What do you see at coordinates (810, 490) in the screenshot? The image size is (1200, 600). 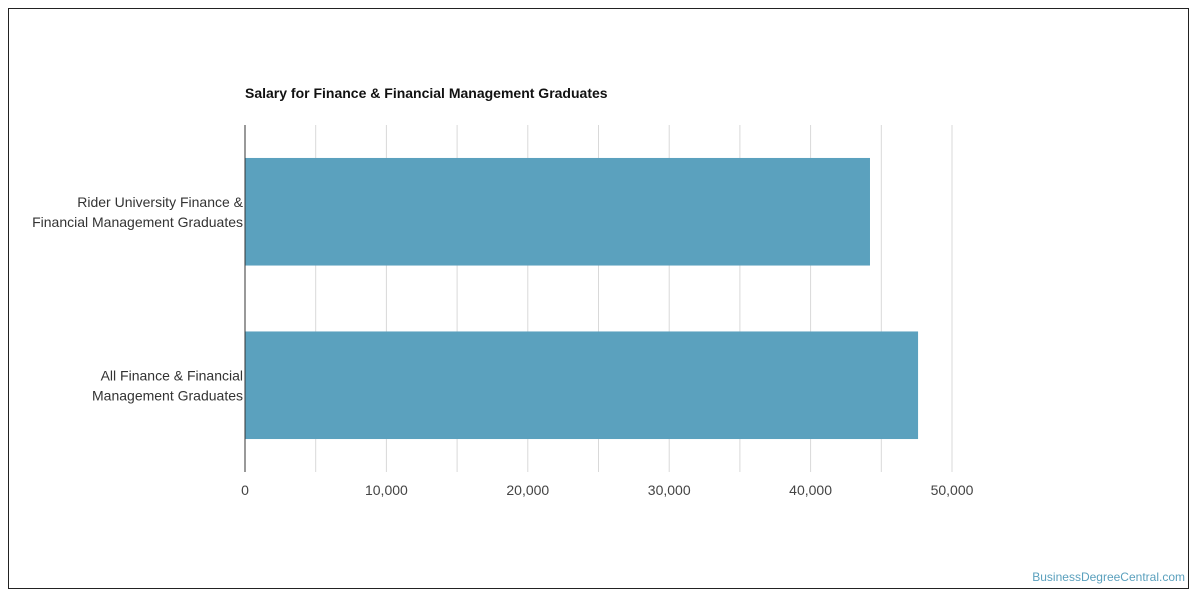 I see `x-tick-label: 40,000` at bounding box center [810, 490].